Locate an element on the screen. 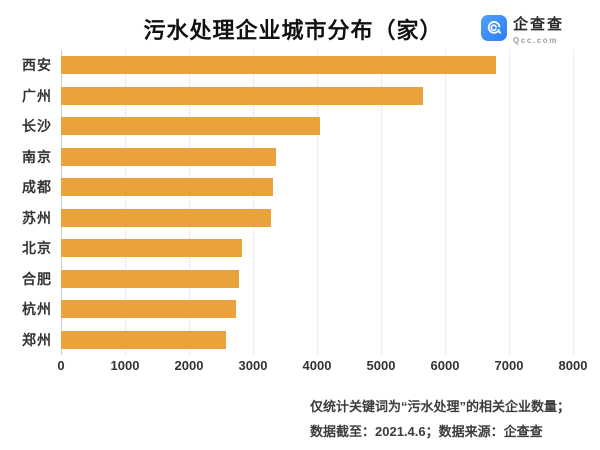  y-axis-label: 苏州 is located at coordinates (37, 217).